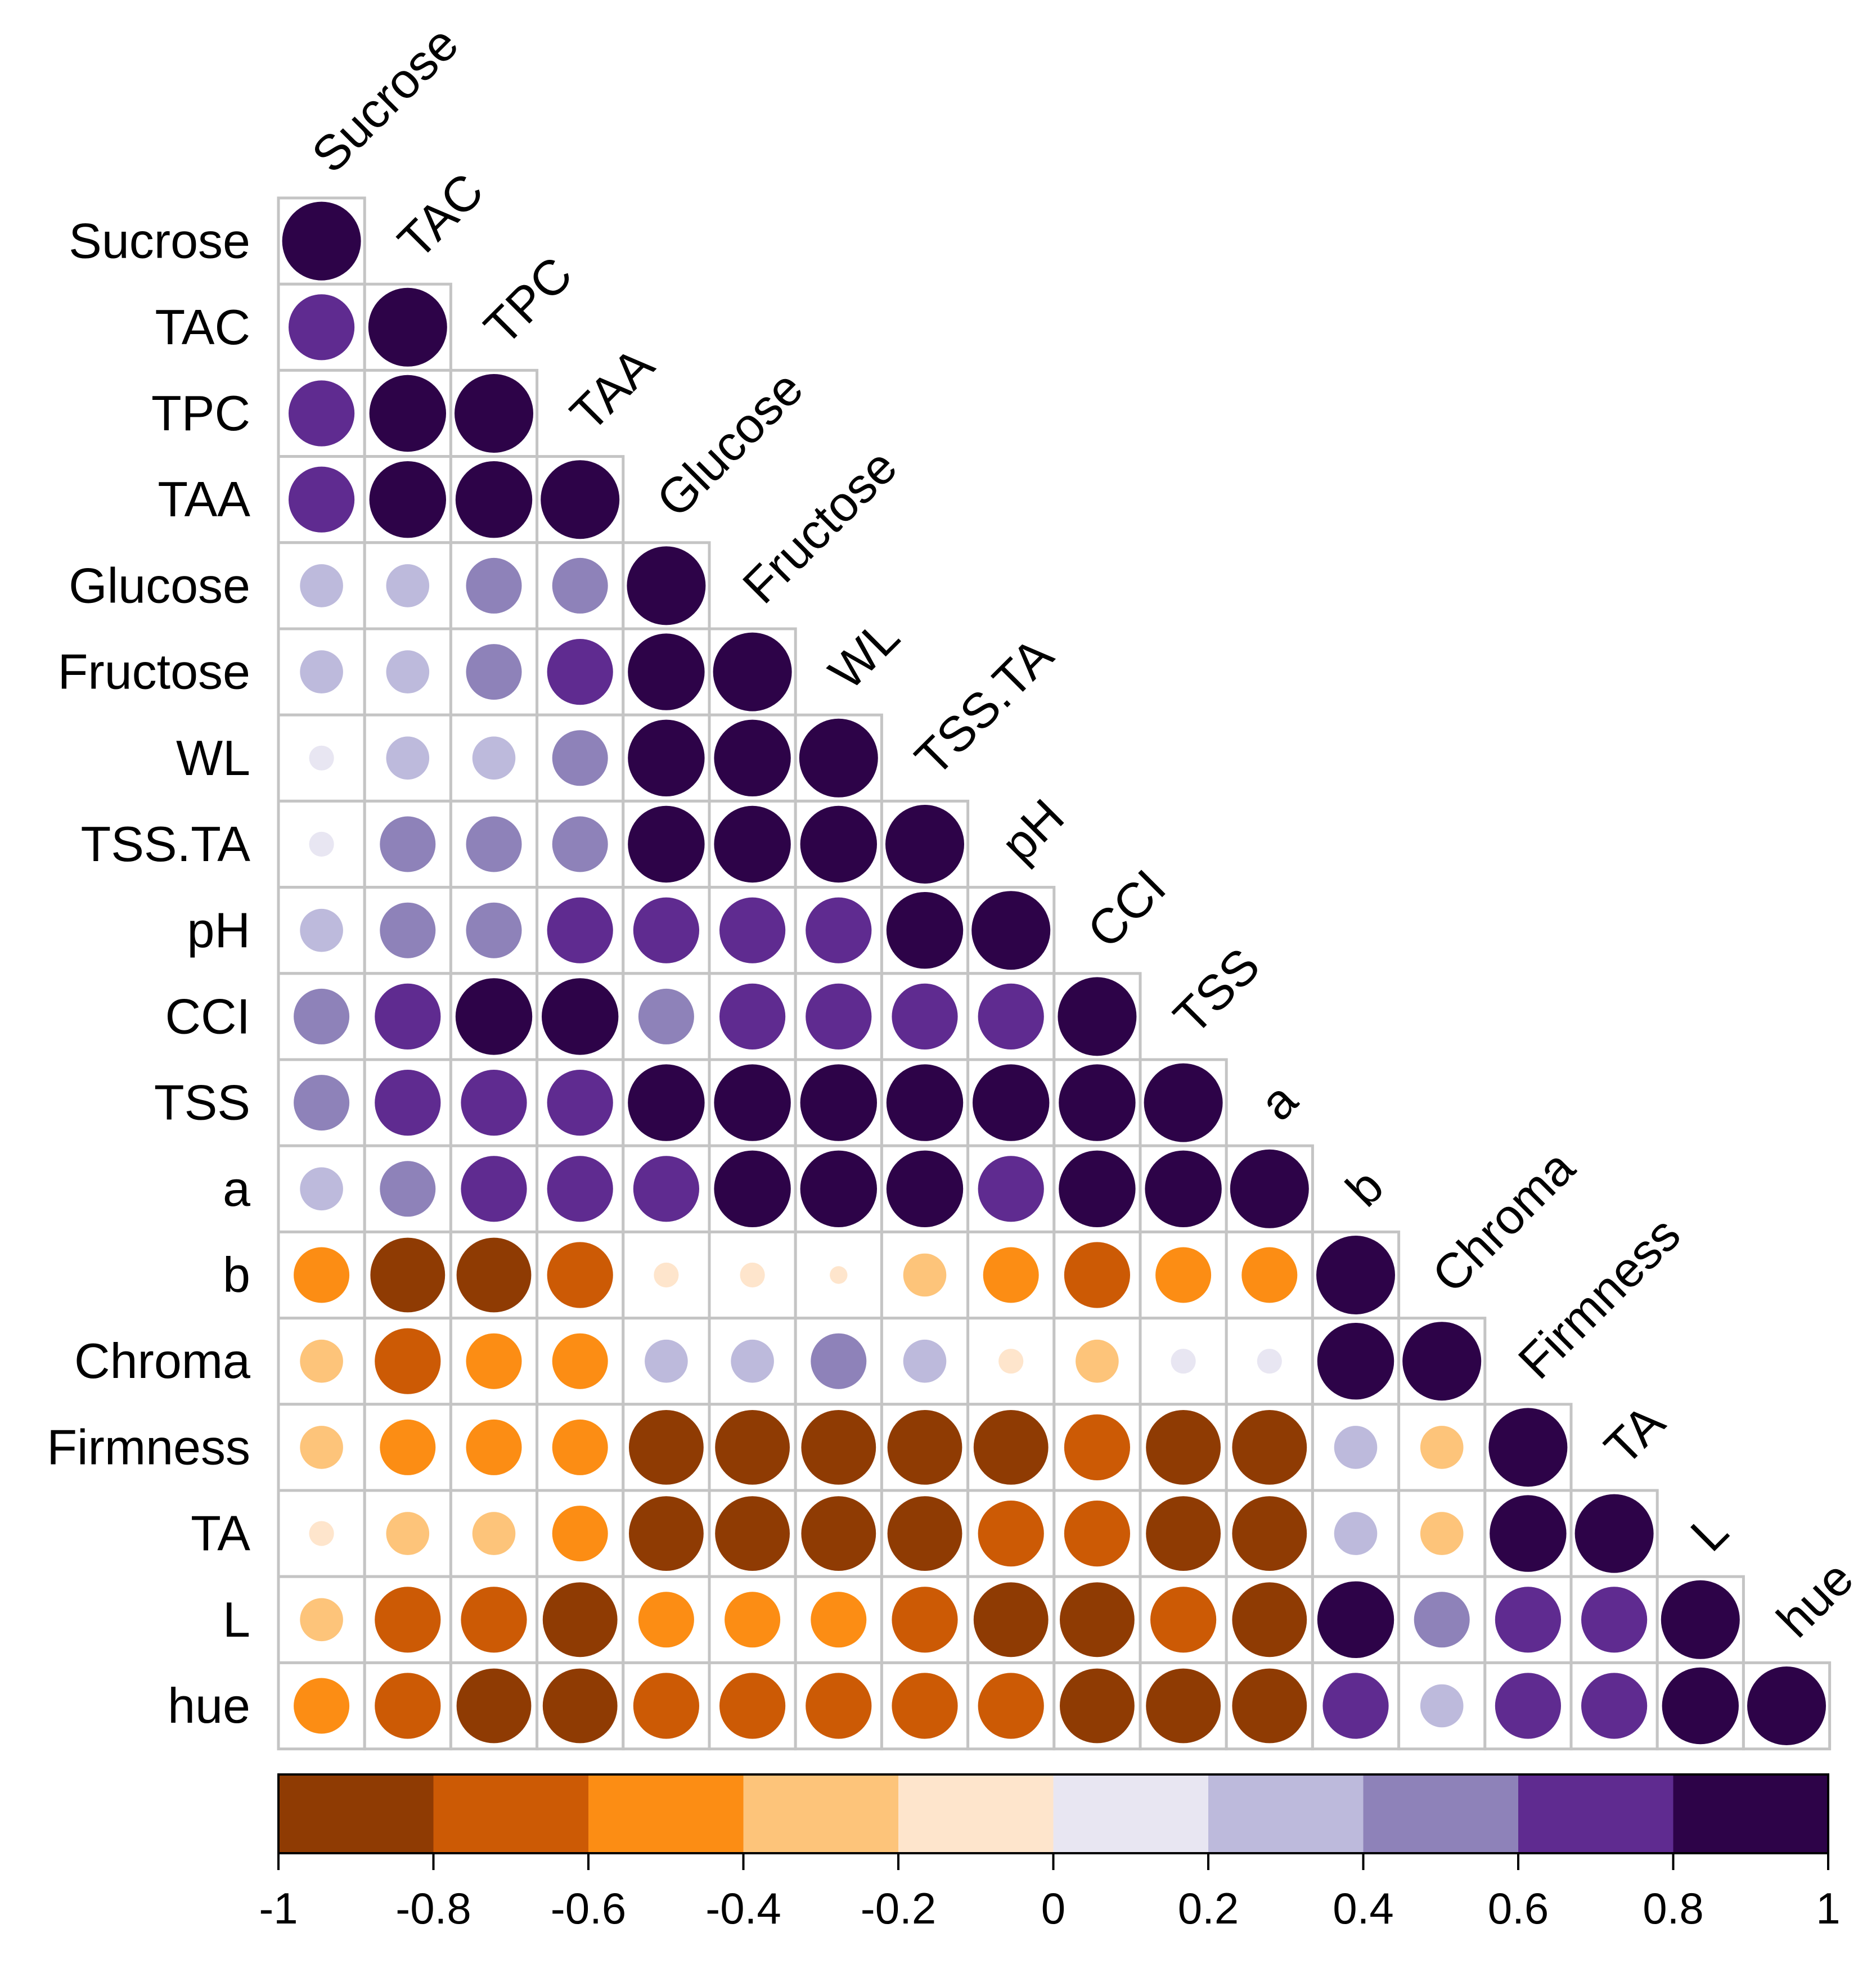  Describe the element at coordinates (1614, 1706) in the screenshot. I see `corr-circle-hue-ta` at that location.